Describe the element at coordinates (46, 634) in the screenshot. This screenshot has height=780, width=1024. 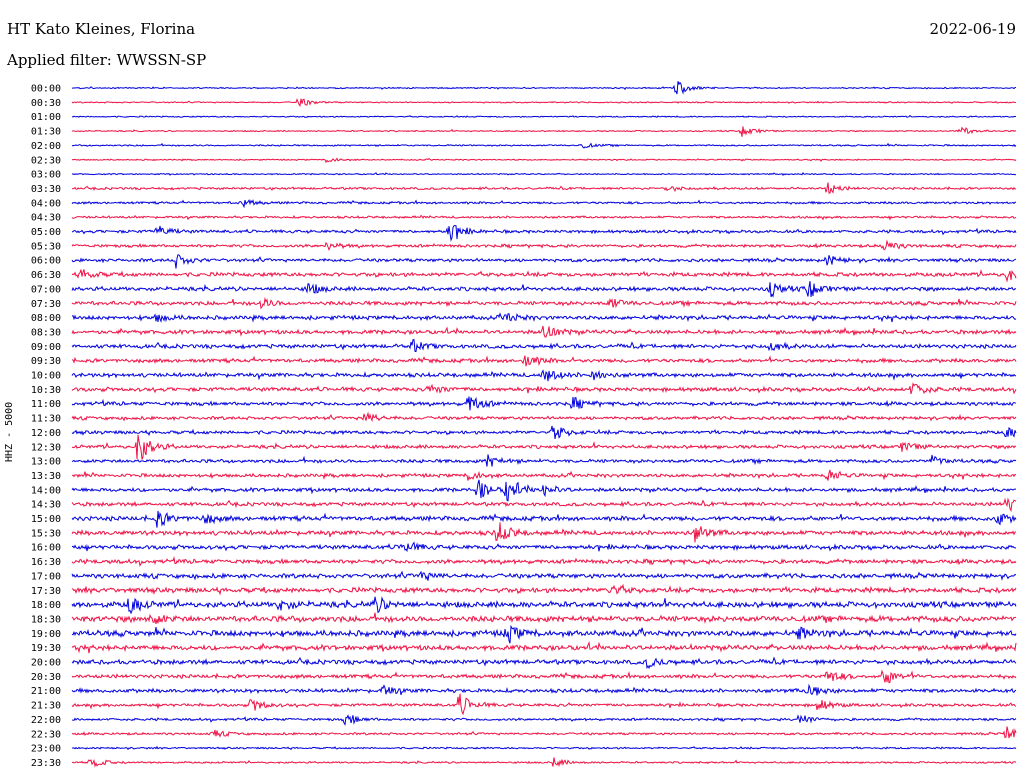
I see `time-tick-label: 19:00` at that location.